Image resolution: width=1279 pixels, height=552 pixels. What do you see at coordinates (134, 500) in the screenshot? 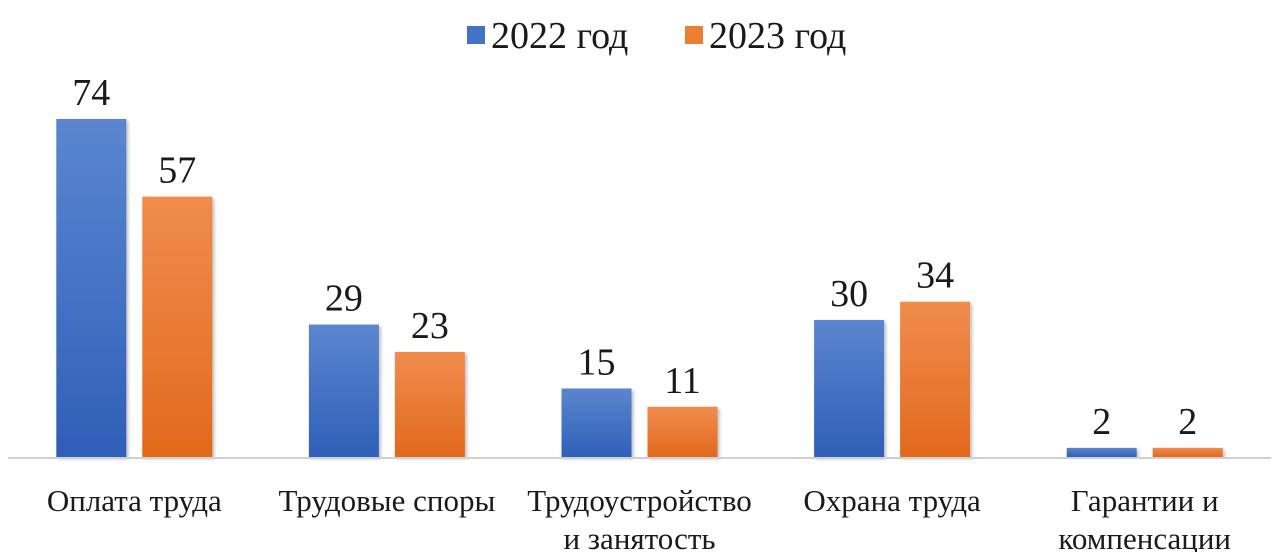
I see `x-tick-label-1: Оплата труда` at bounding box center [134, 500].